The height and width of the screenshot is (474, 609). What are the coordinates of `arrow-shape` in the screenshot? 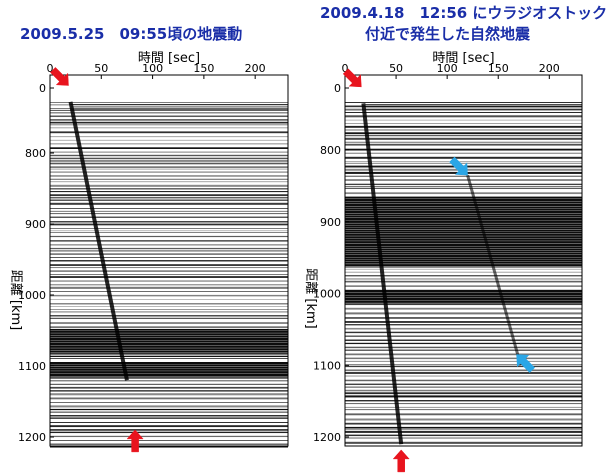 It's located at (401, 461).